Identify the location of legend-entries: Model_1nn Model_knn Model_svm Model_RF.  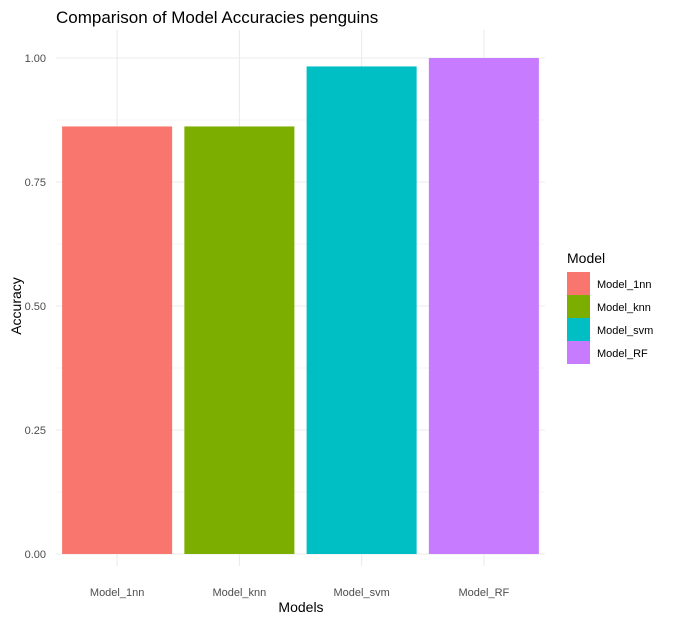
(610, 318).